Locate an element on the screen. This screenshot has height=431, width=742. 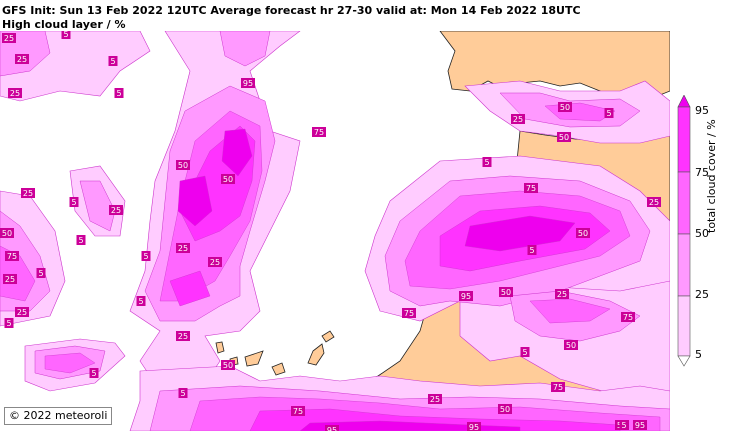
colorbar-tick-label: 5 is located at coordinates (698, 354).